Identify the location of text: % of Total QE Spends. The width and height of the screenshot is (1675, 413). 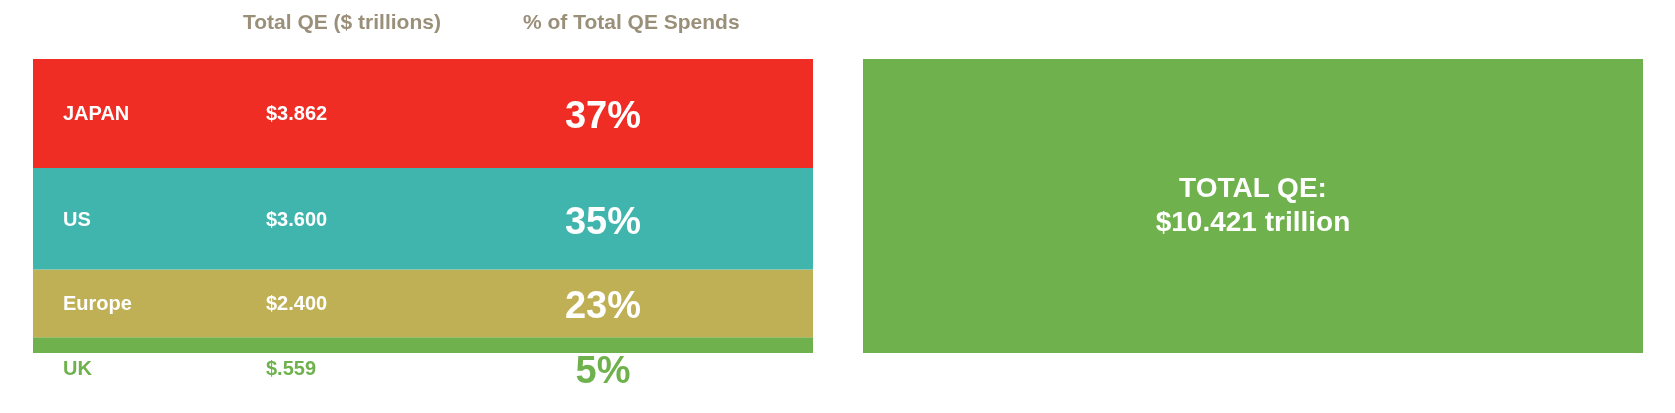
(631, 22).